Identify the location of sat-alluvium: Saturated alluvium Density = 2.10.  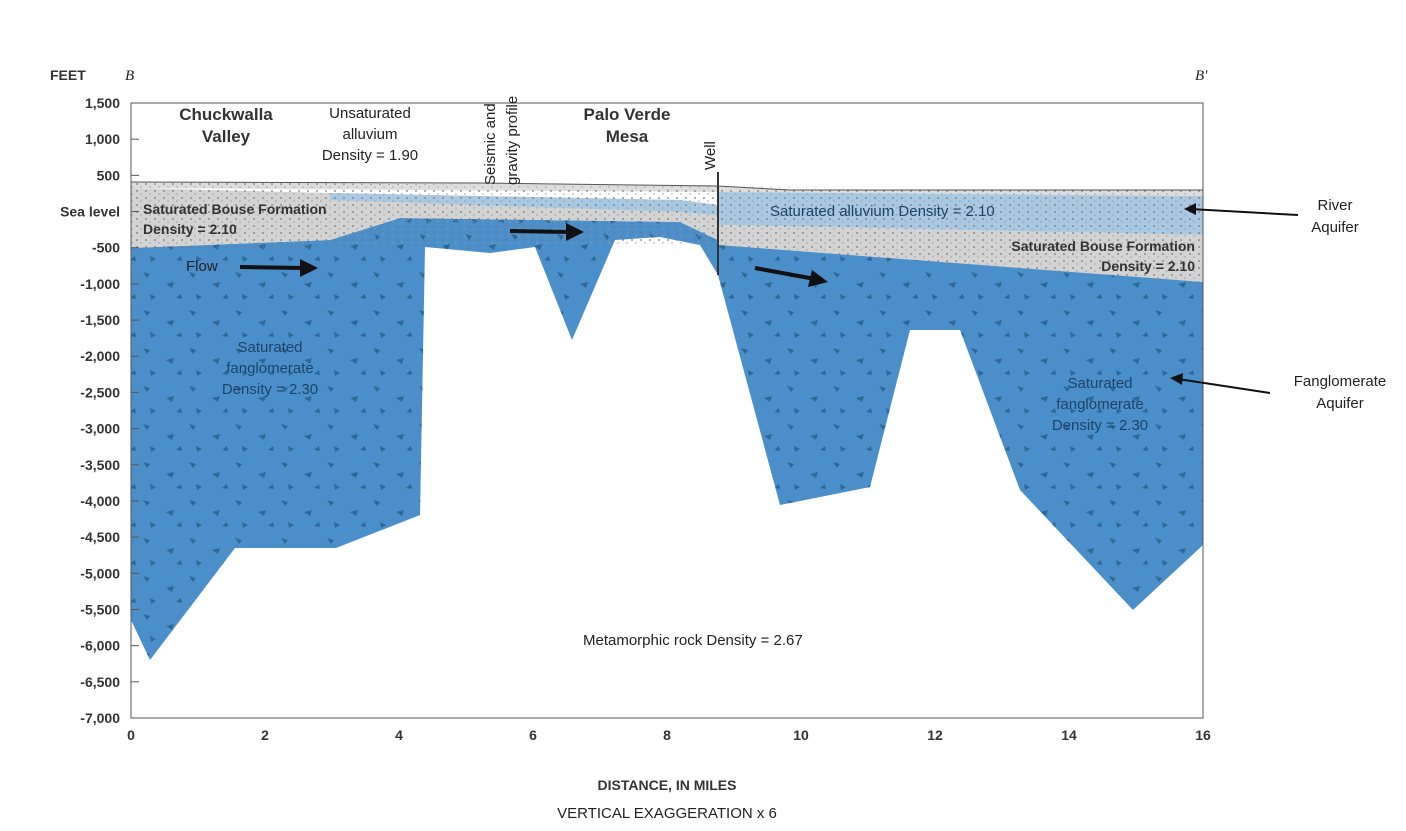
(882, 211).